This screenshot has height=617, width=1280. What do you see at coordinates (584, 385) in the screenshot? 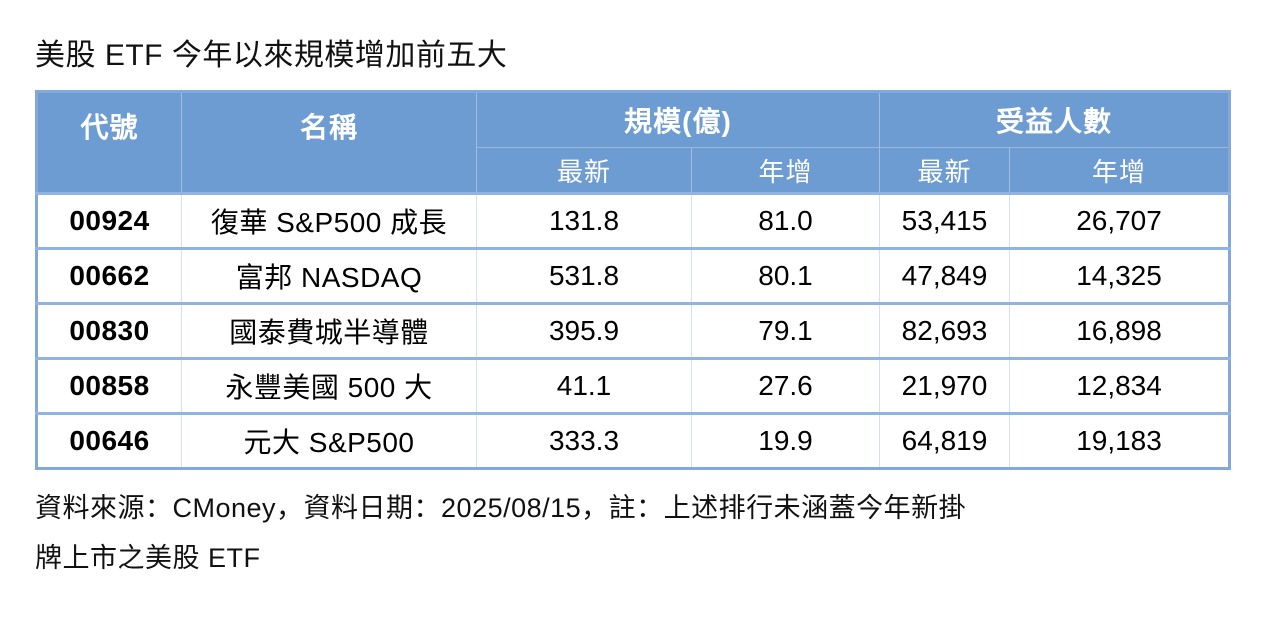
I see `cell-scale-latest: 41.1` at bounding box center [584, 385].